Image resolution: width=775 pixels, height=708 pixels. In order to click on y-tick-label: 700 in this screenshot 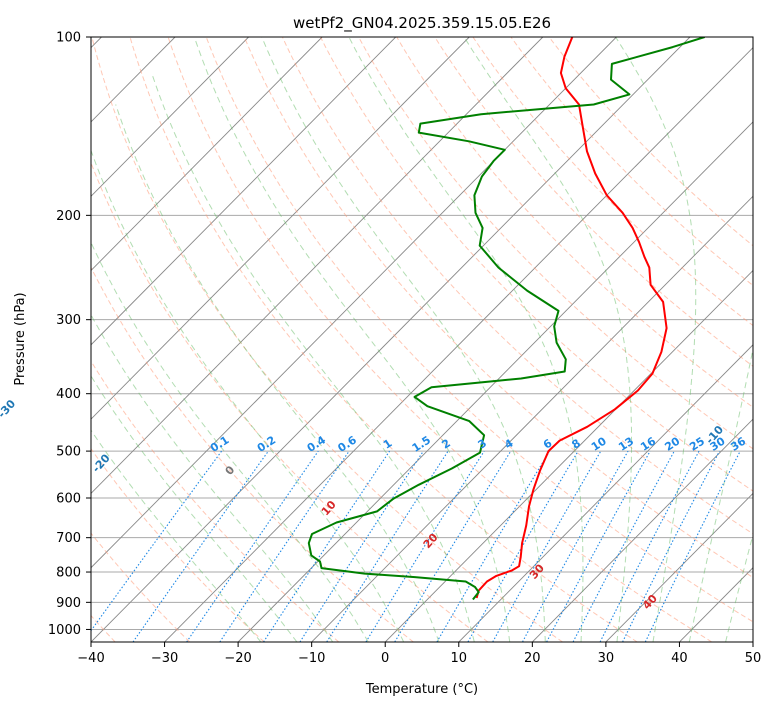, I will do `click(68, 538)`.